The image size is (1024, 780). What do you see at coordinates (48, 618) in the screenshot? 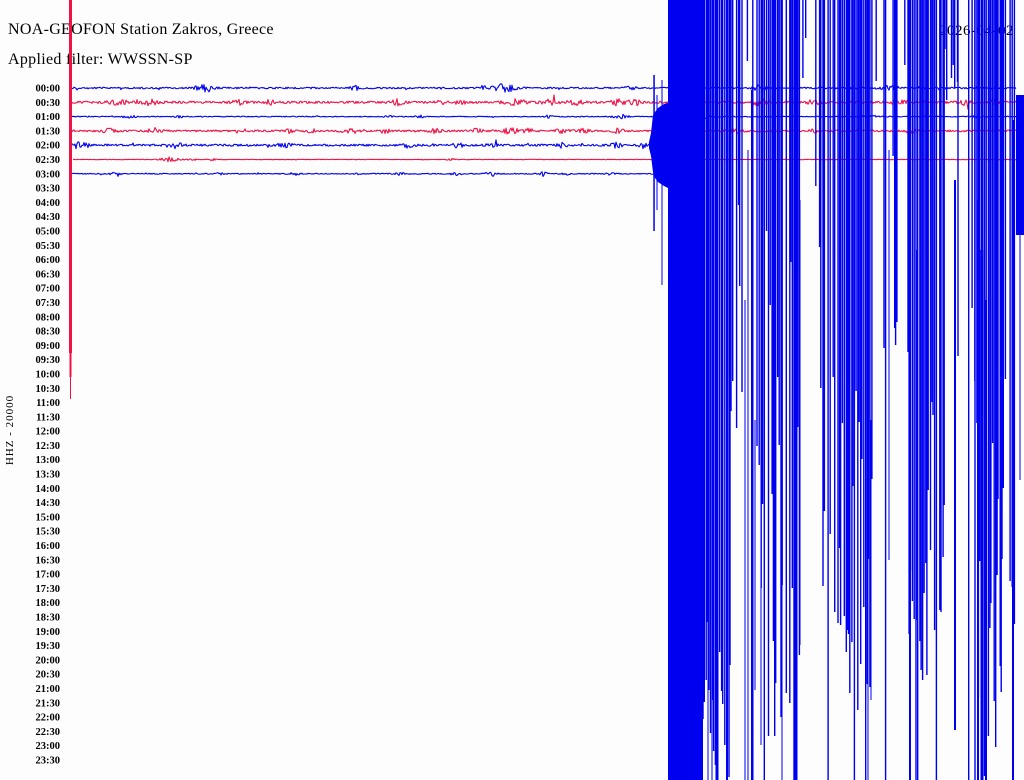
I see `time-label: 18:30` at bounding box center [48, 618].